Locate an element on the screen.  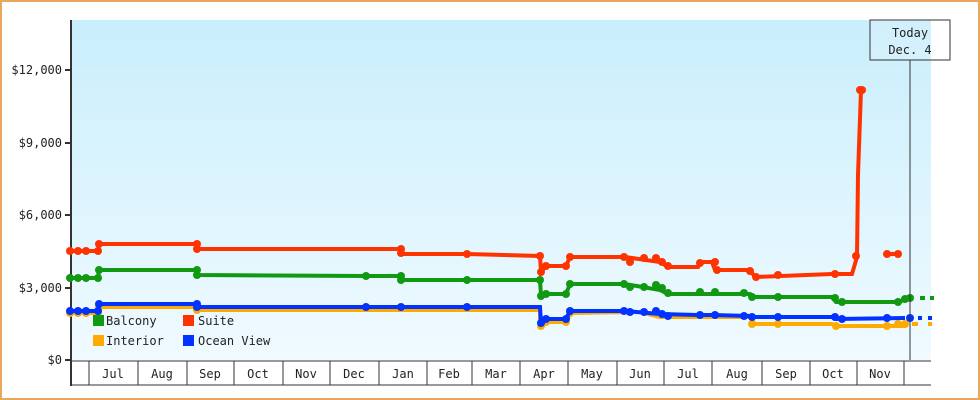
series-ocean-view is located at coordinates (499, 313).